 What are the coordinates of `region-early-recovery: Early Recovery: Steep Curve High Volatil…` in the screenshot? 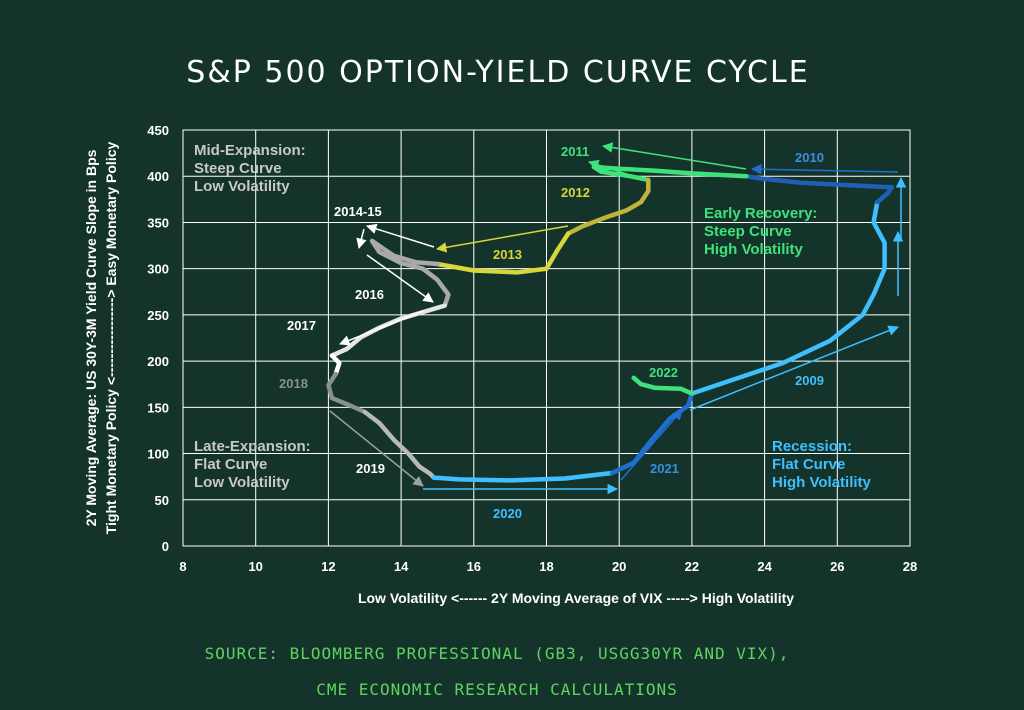 It's located at (760, 231).